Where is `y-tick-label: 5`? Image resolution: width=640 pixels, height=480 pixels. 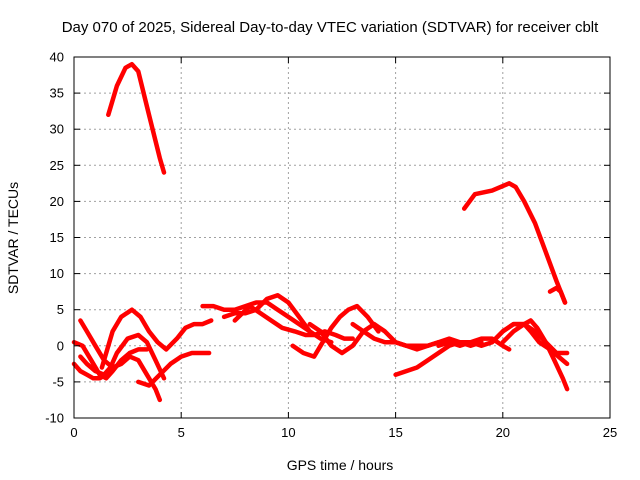
y-tick-label: 5 is located at coordinates (60, 309).